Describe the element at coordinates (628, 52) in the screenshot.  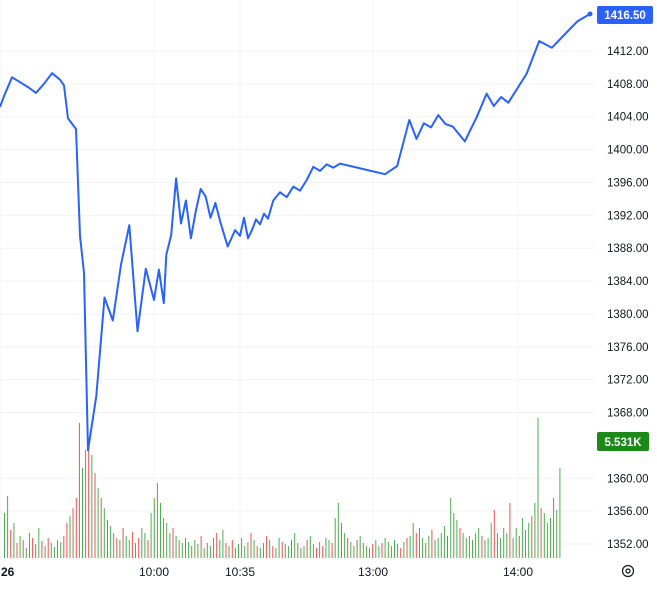
I see `y-tick-label: 1412.00` at that location.